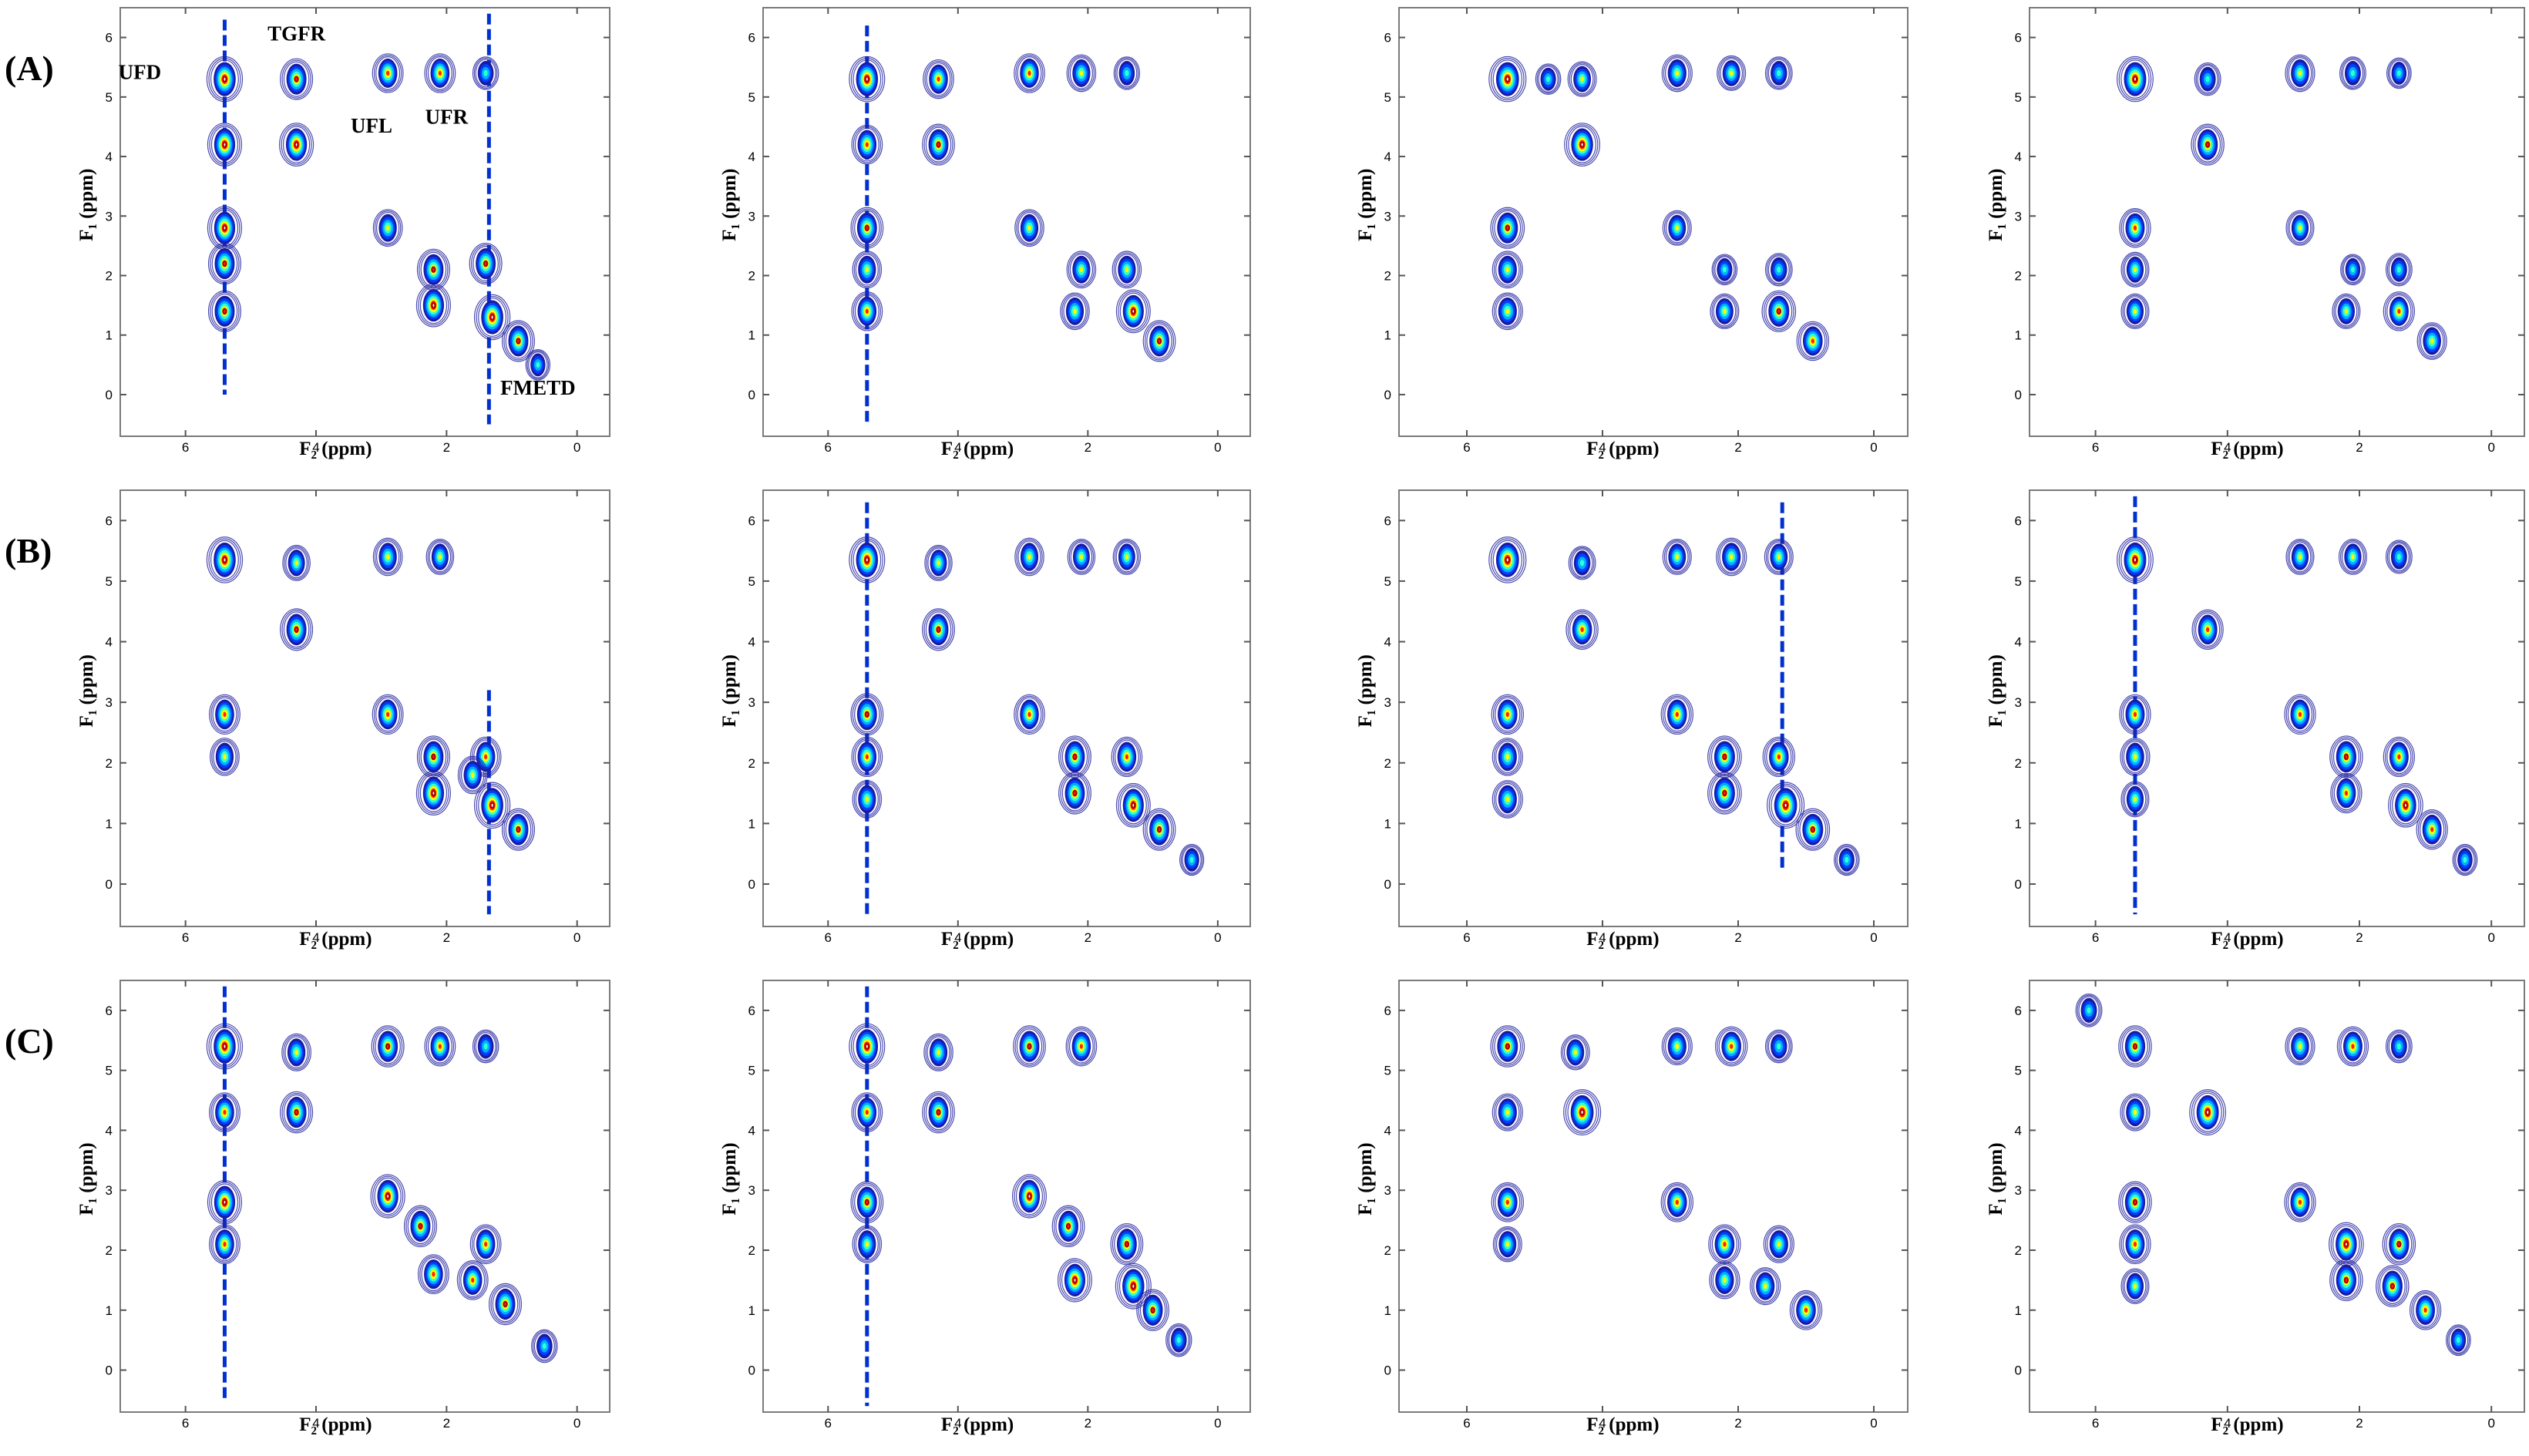 The image size is (2529, 1456). What do you see at coordinates (985, 719) in the screenshot?
I see `panel-b2: 6 4 2 0 0 1 2 3 4 5 6 F₂ (ppm) F₁ (ppm)` at bounding box center [985, 719].